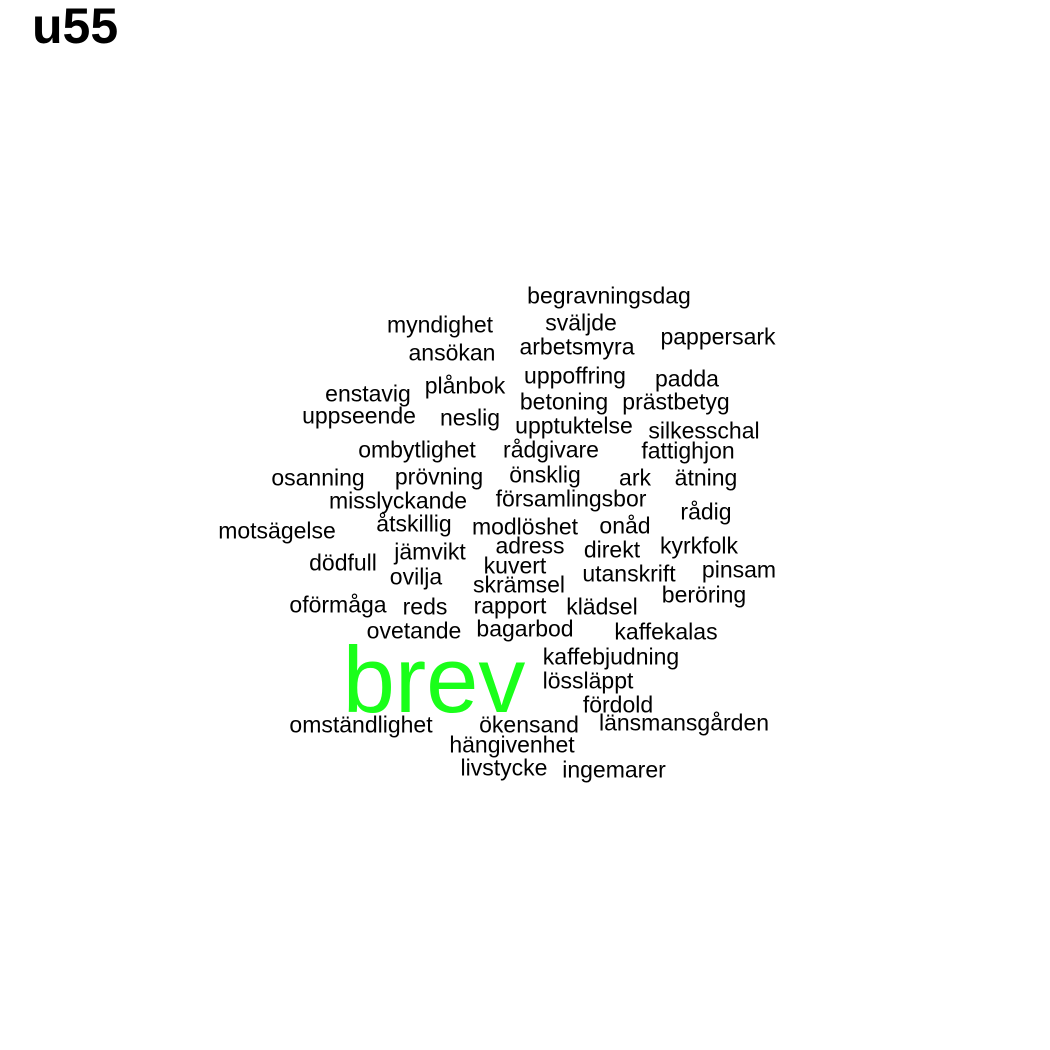 The image size is (1050, 1050). What do you see at coordinates (611, 656) in the screenshot?
I see `word-kaffebjudning: kaffebjudning` at bounding box center [611, 656].